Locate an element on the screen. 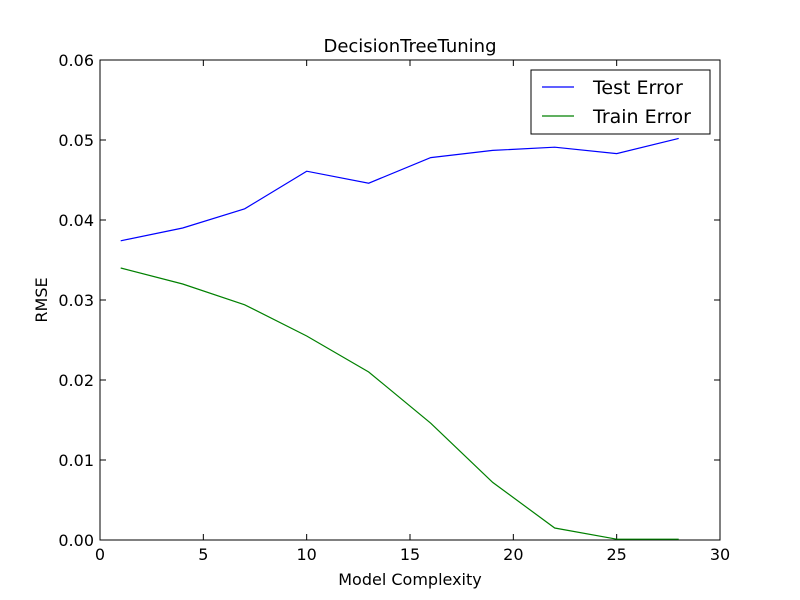 The width and height of the screenshot is (800, 600). y-axis-label: RMSE is located at coordinates (41, 299).